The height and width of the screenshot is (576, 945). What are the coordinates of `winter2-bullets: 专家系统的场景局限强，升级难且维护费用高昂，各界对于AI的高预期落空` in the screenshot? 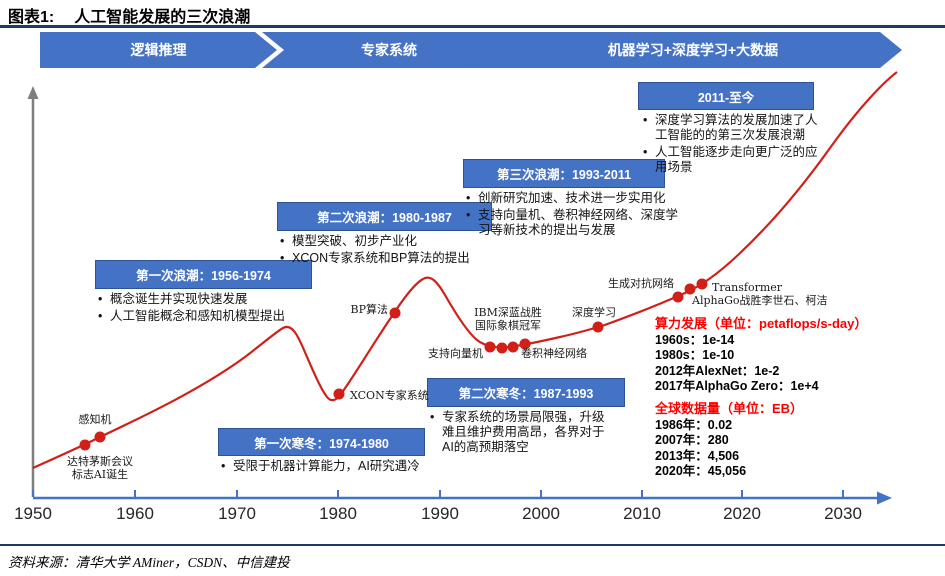 It's located at (521, 433).